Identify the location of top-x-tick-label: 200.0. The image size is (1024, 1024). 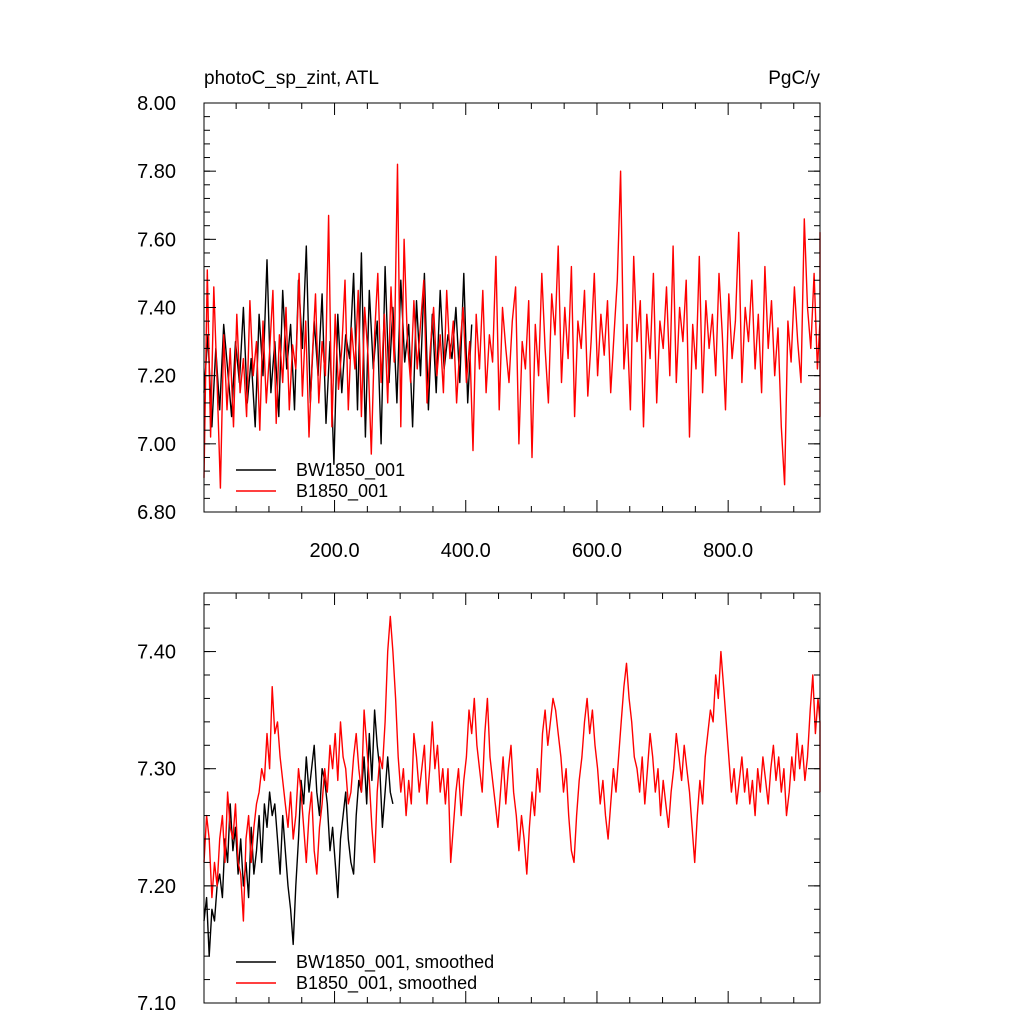
(335, 551).